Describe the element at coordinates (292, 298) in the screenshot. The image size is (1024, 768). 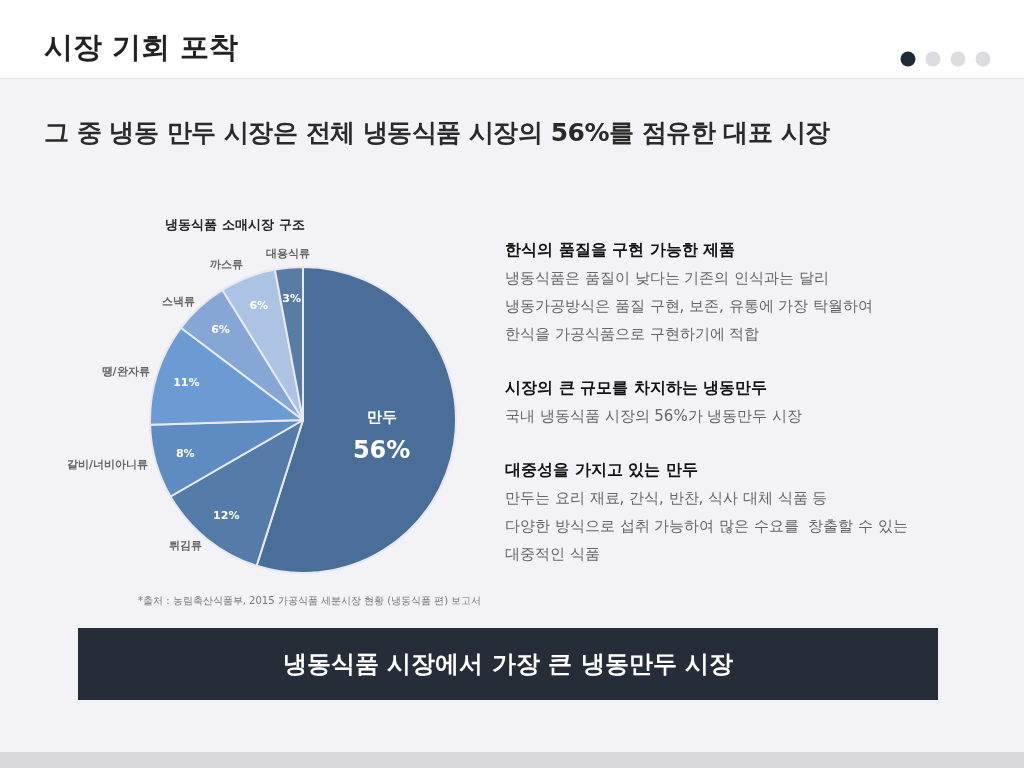
I see `data-label: 3%` at that location.